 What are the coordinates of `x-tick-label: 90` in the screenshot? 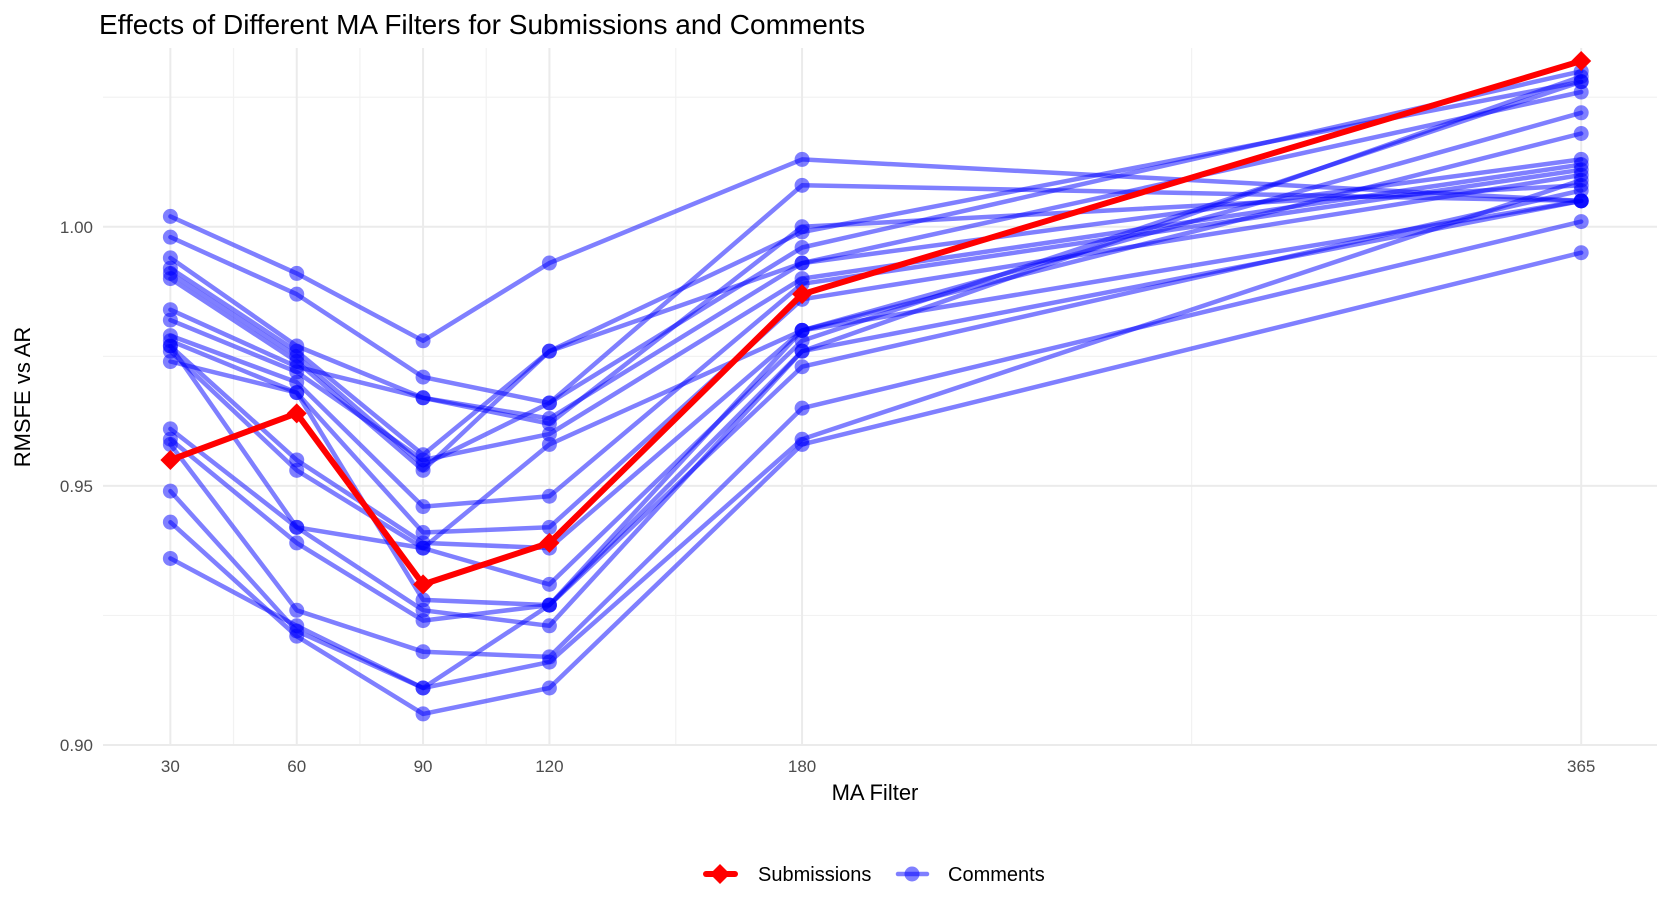 It's located at (423, 766).